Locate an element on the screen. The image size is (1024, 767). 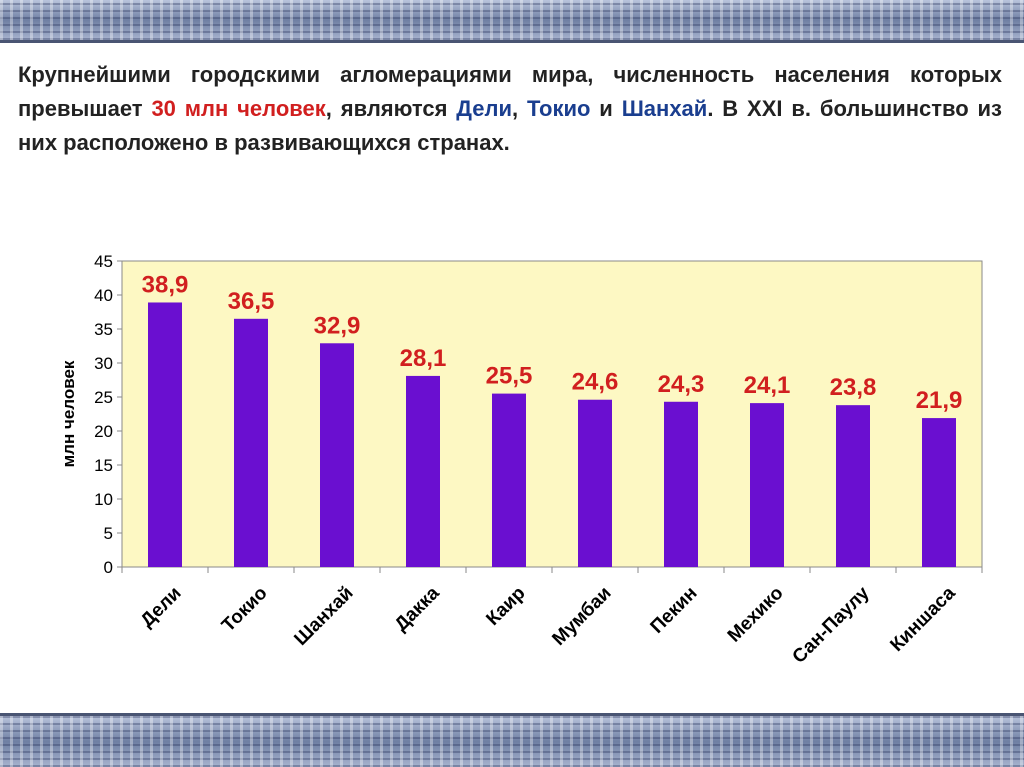
top-decorative-border is located at coordinates (512, 20).